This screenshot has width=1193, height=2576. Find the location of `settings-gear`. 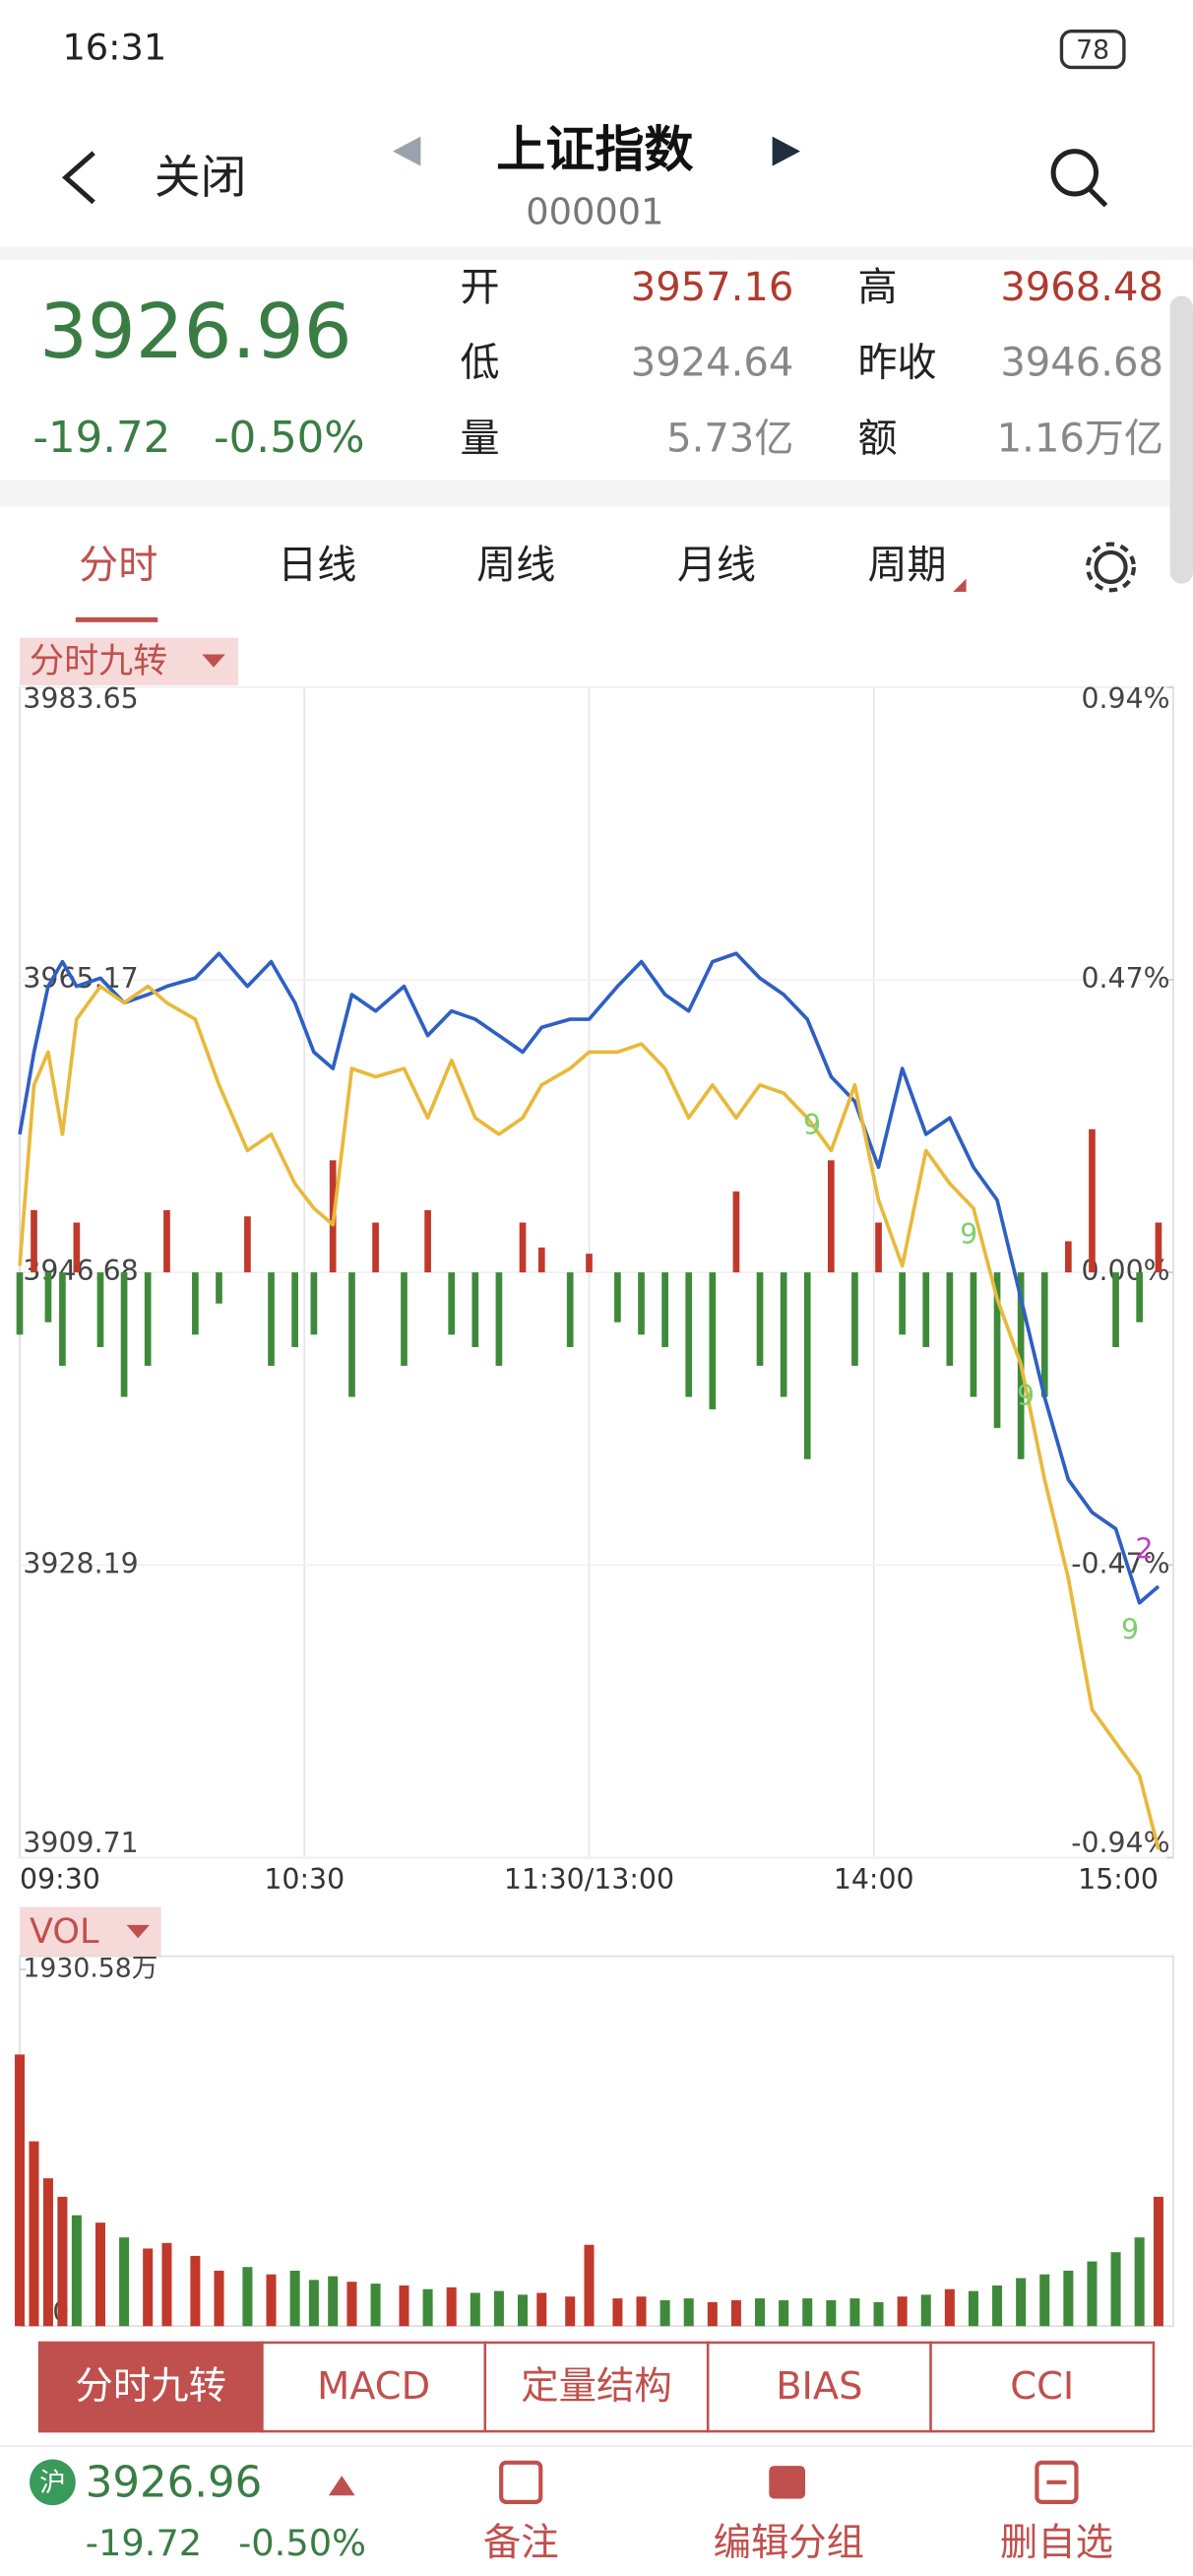

settings-gear is located at coordinates (1111, 567).